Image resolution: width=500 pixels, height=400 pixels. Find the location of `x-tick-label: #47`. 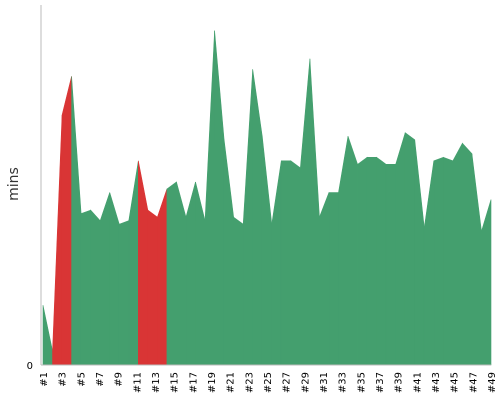

x-tick-label: #47 is located at coordinates (473, 382).